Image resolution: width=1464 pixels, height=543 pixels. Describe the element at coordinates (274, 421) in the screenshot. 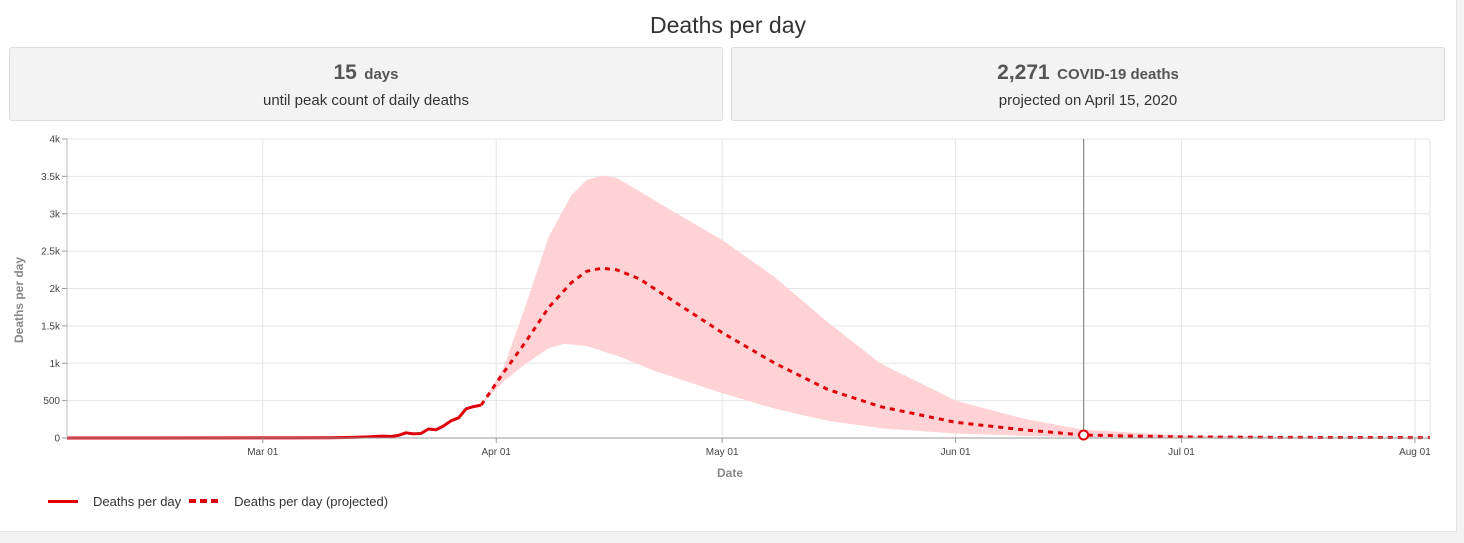

I see `actual-deaths-line` at that location.